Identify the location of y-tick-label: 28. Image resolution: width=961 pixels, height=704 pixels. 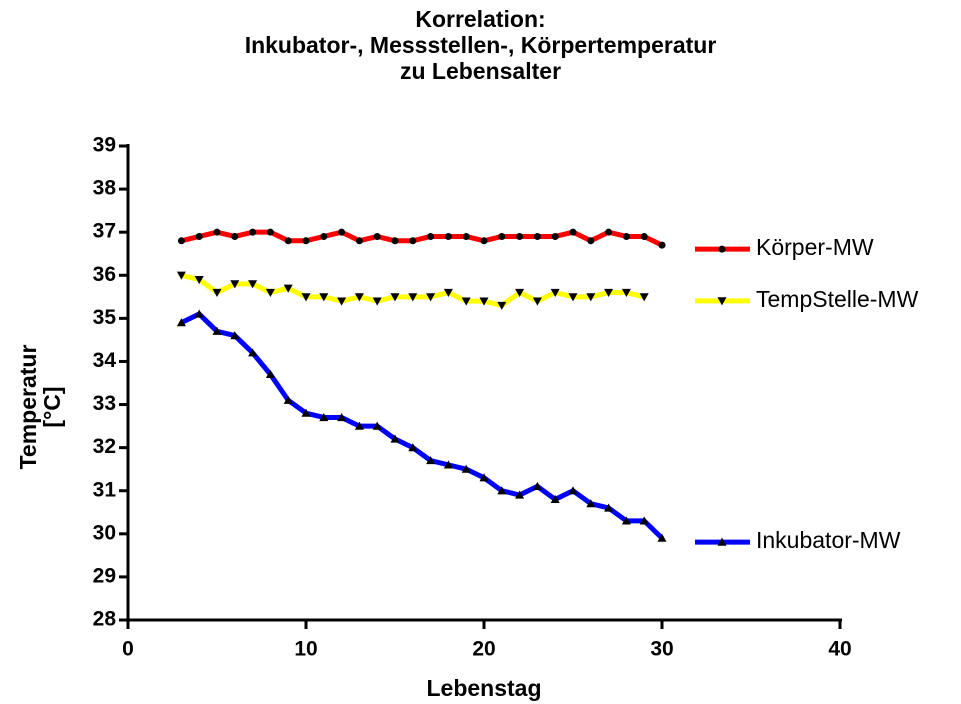
(105, 619).